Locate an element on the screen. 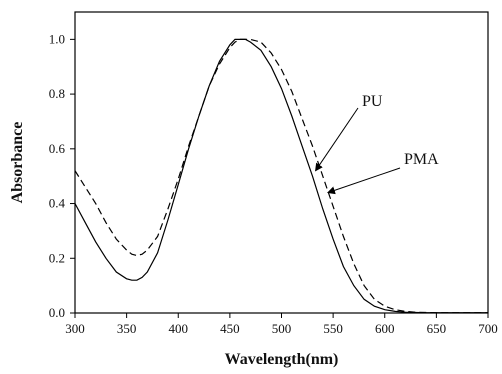 Image resolution: width=502 pixels, height=374 pixels. annotation-arrow-pma is located at coordinates (364, 181).